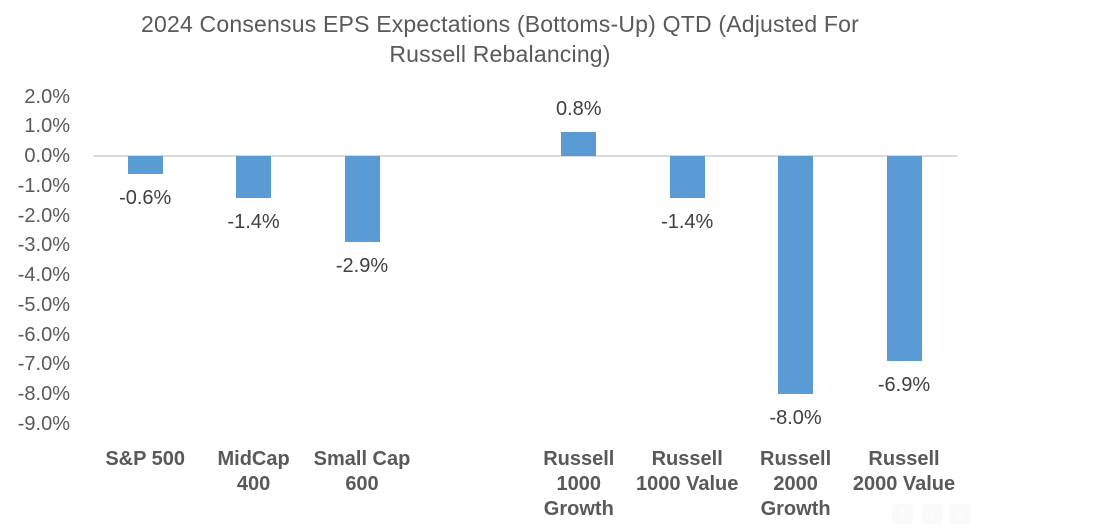 This screenshot has width=1110, height=532. What do you see at coordinates (43, 245) in the screenshot?
I see `y-tick-label: -3.0%` at bounding box center [43, 245].